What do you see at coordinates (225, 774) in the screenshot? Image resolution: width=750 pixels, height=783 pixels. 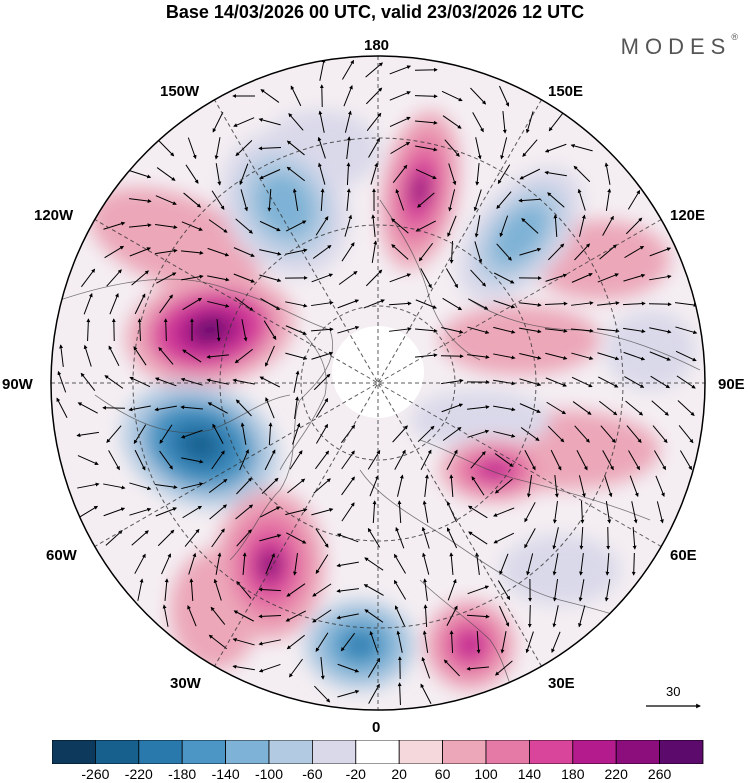 I see `colorbar-tick-label: -140` at bounding box center [225, 774].